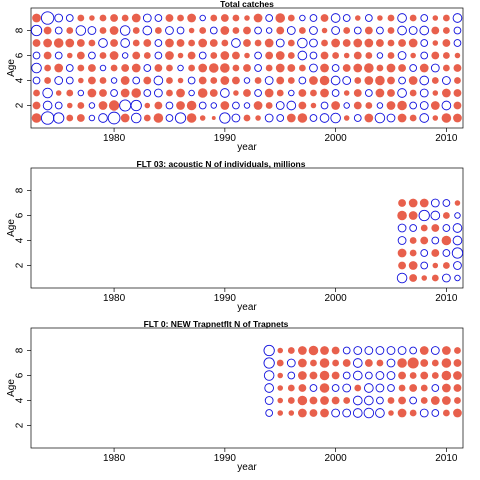 Image resolution: width=480 pixels, height=480 pixels. I want to click on bubble-marks, so click(430, 241).